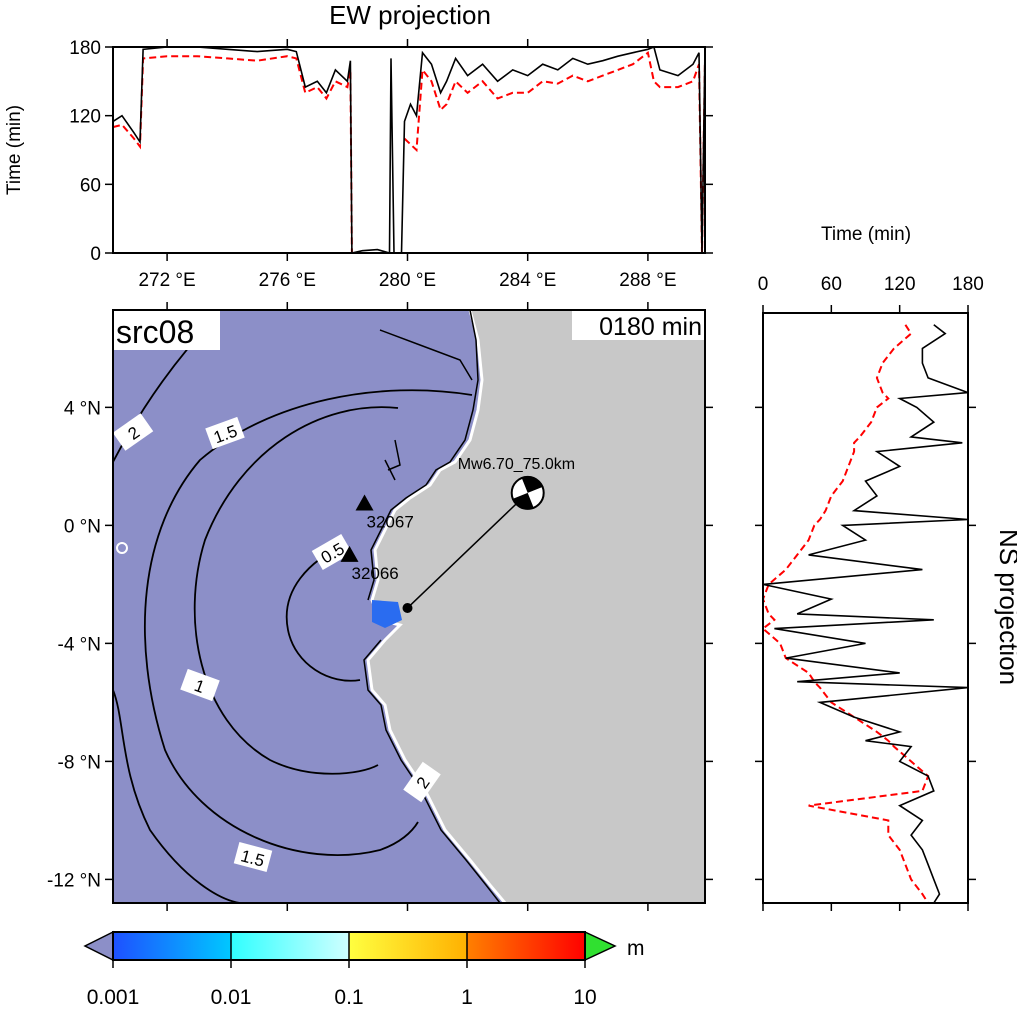 This screenshot has height=1011, width=1017. Describe the element at coordinates (348, 996) in the screenshot. I see `colorbar-tick-label: 0.1` at that location.